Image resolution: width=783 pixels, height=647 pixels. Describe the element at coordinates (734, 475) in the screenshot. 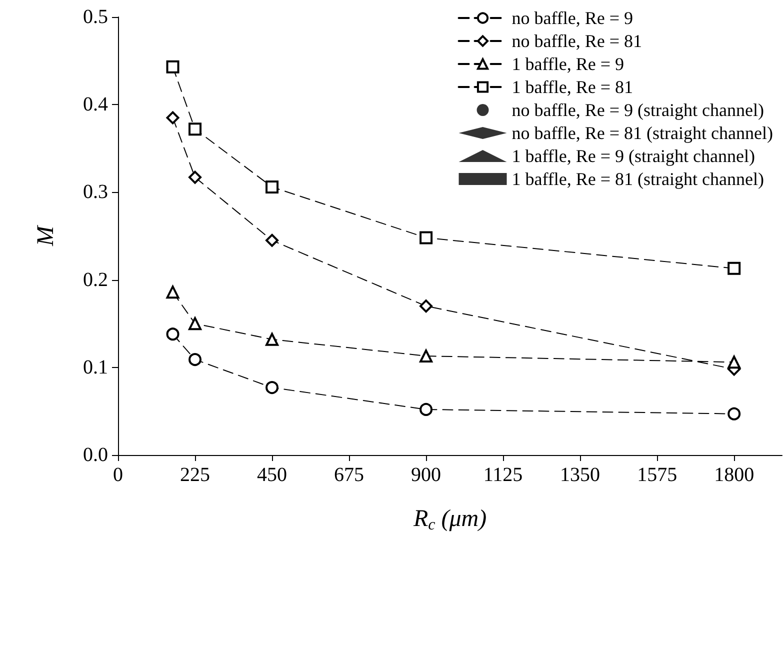

I see `x-tick-label: 1800` at that location.